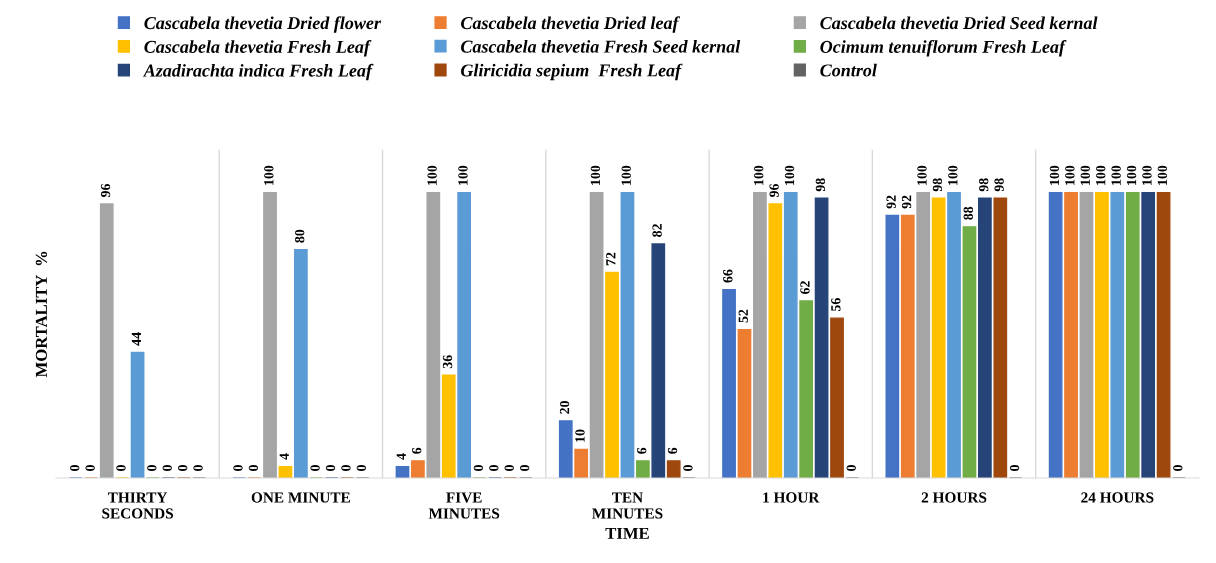  I want to click on legend-label: Cascabela thevetia Fresh Leaf, so click(258, 48).